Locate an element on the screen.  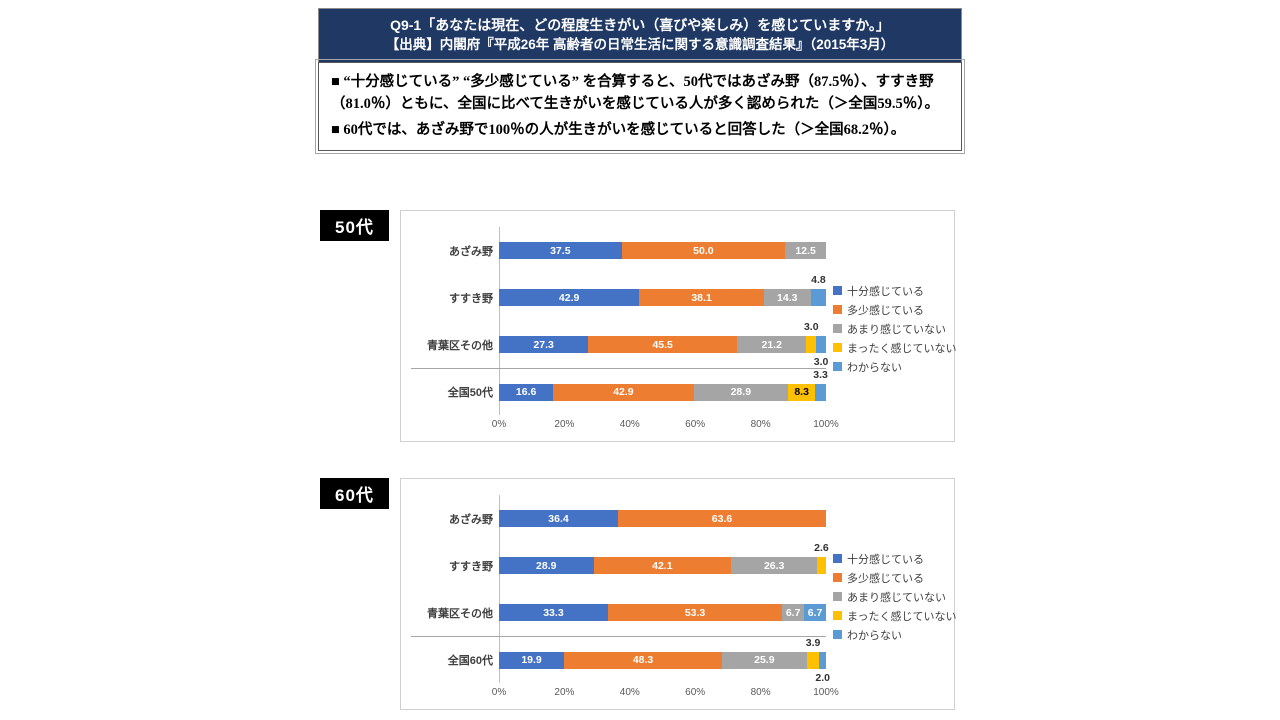
value-label: 33.3 is located at coordinates (553, 612).